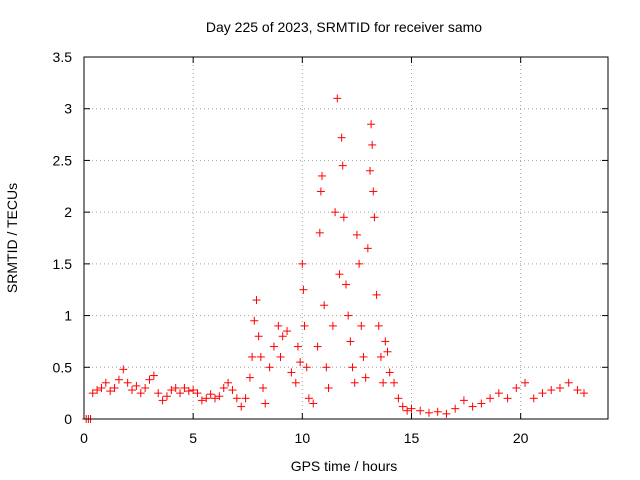 Image resolution: width=640 pixels, height=480 pixels. What do you see at coordinates (344, 466) in the screenshot?
I see `x-axis-label: GPS time / hours` at bounding box center [344, 466].